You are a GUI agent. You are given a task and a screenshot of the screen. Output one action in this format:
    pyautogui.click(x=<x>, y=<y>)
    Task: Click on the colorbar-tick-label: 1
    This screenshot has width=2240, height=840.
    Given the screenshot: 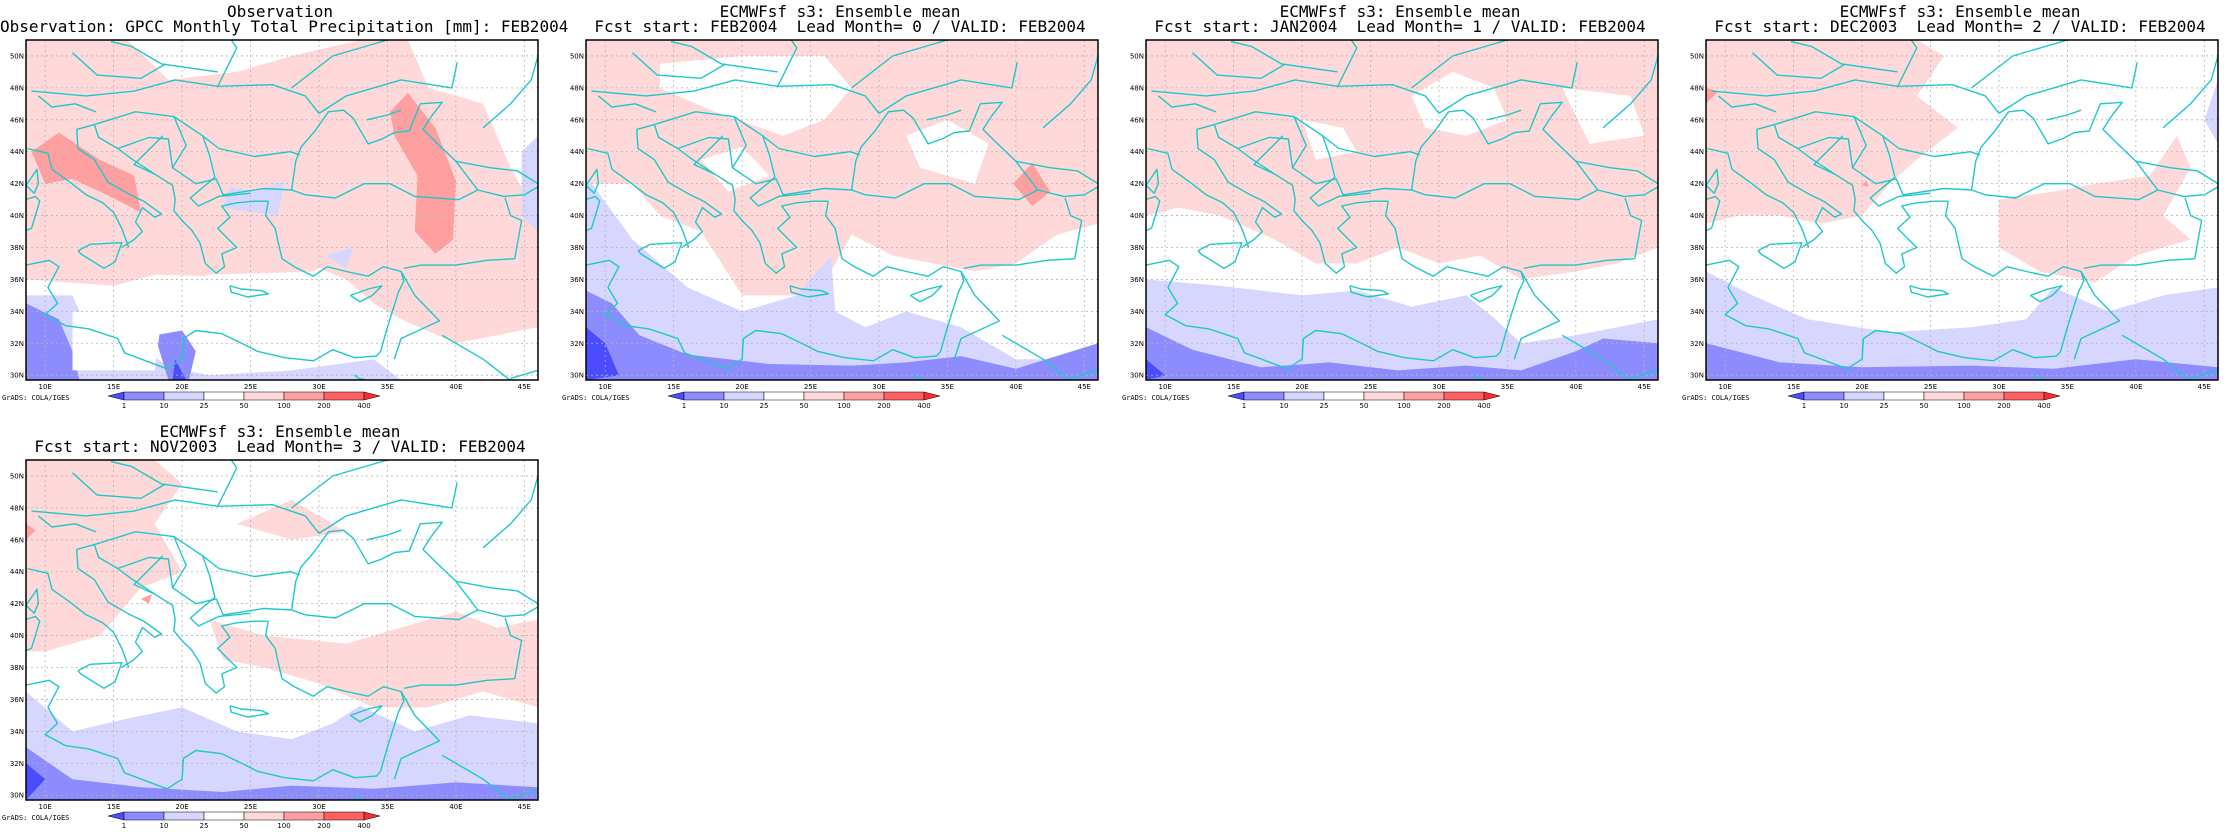 What is the action you would take?
    pyautogui.click(x=1804, y=406)
    